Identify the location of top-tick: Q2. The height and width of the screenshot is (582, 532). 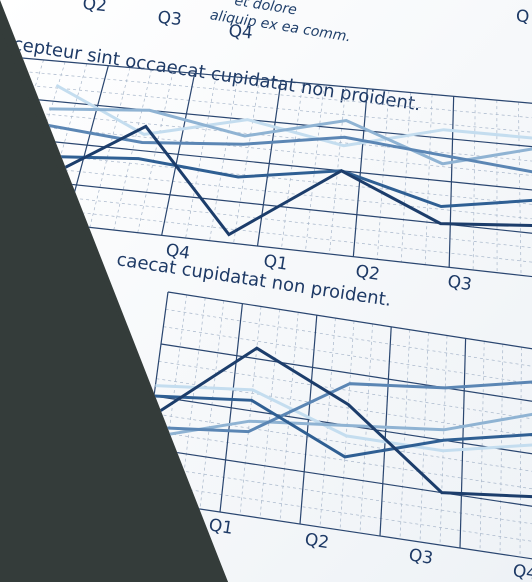
(95, 8).